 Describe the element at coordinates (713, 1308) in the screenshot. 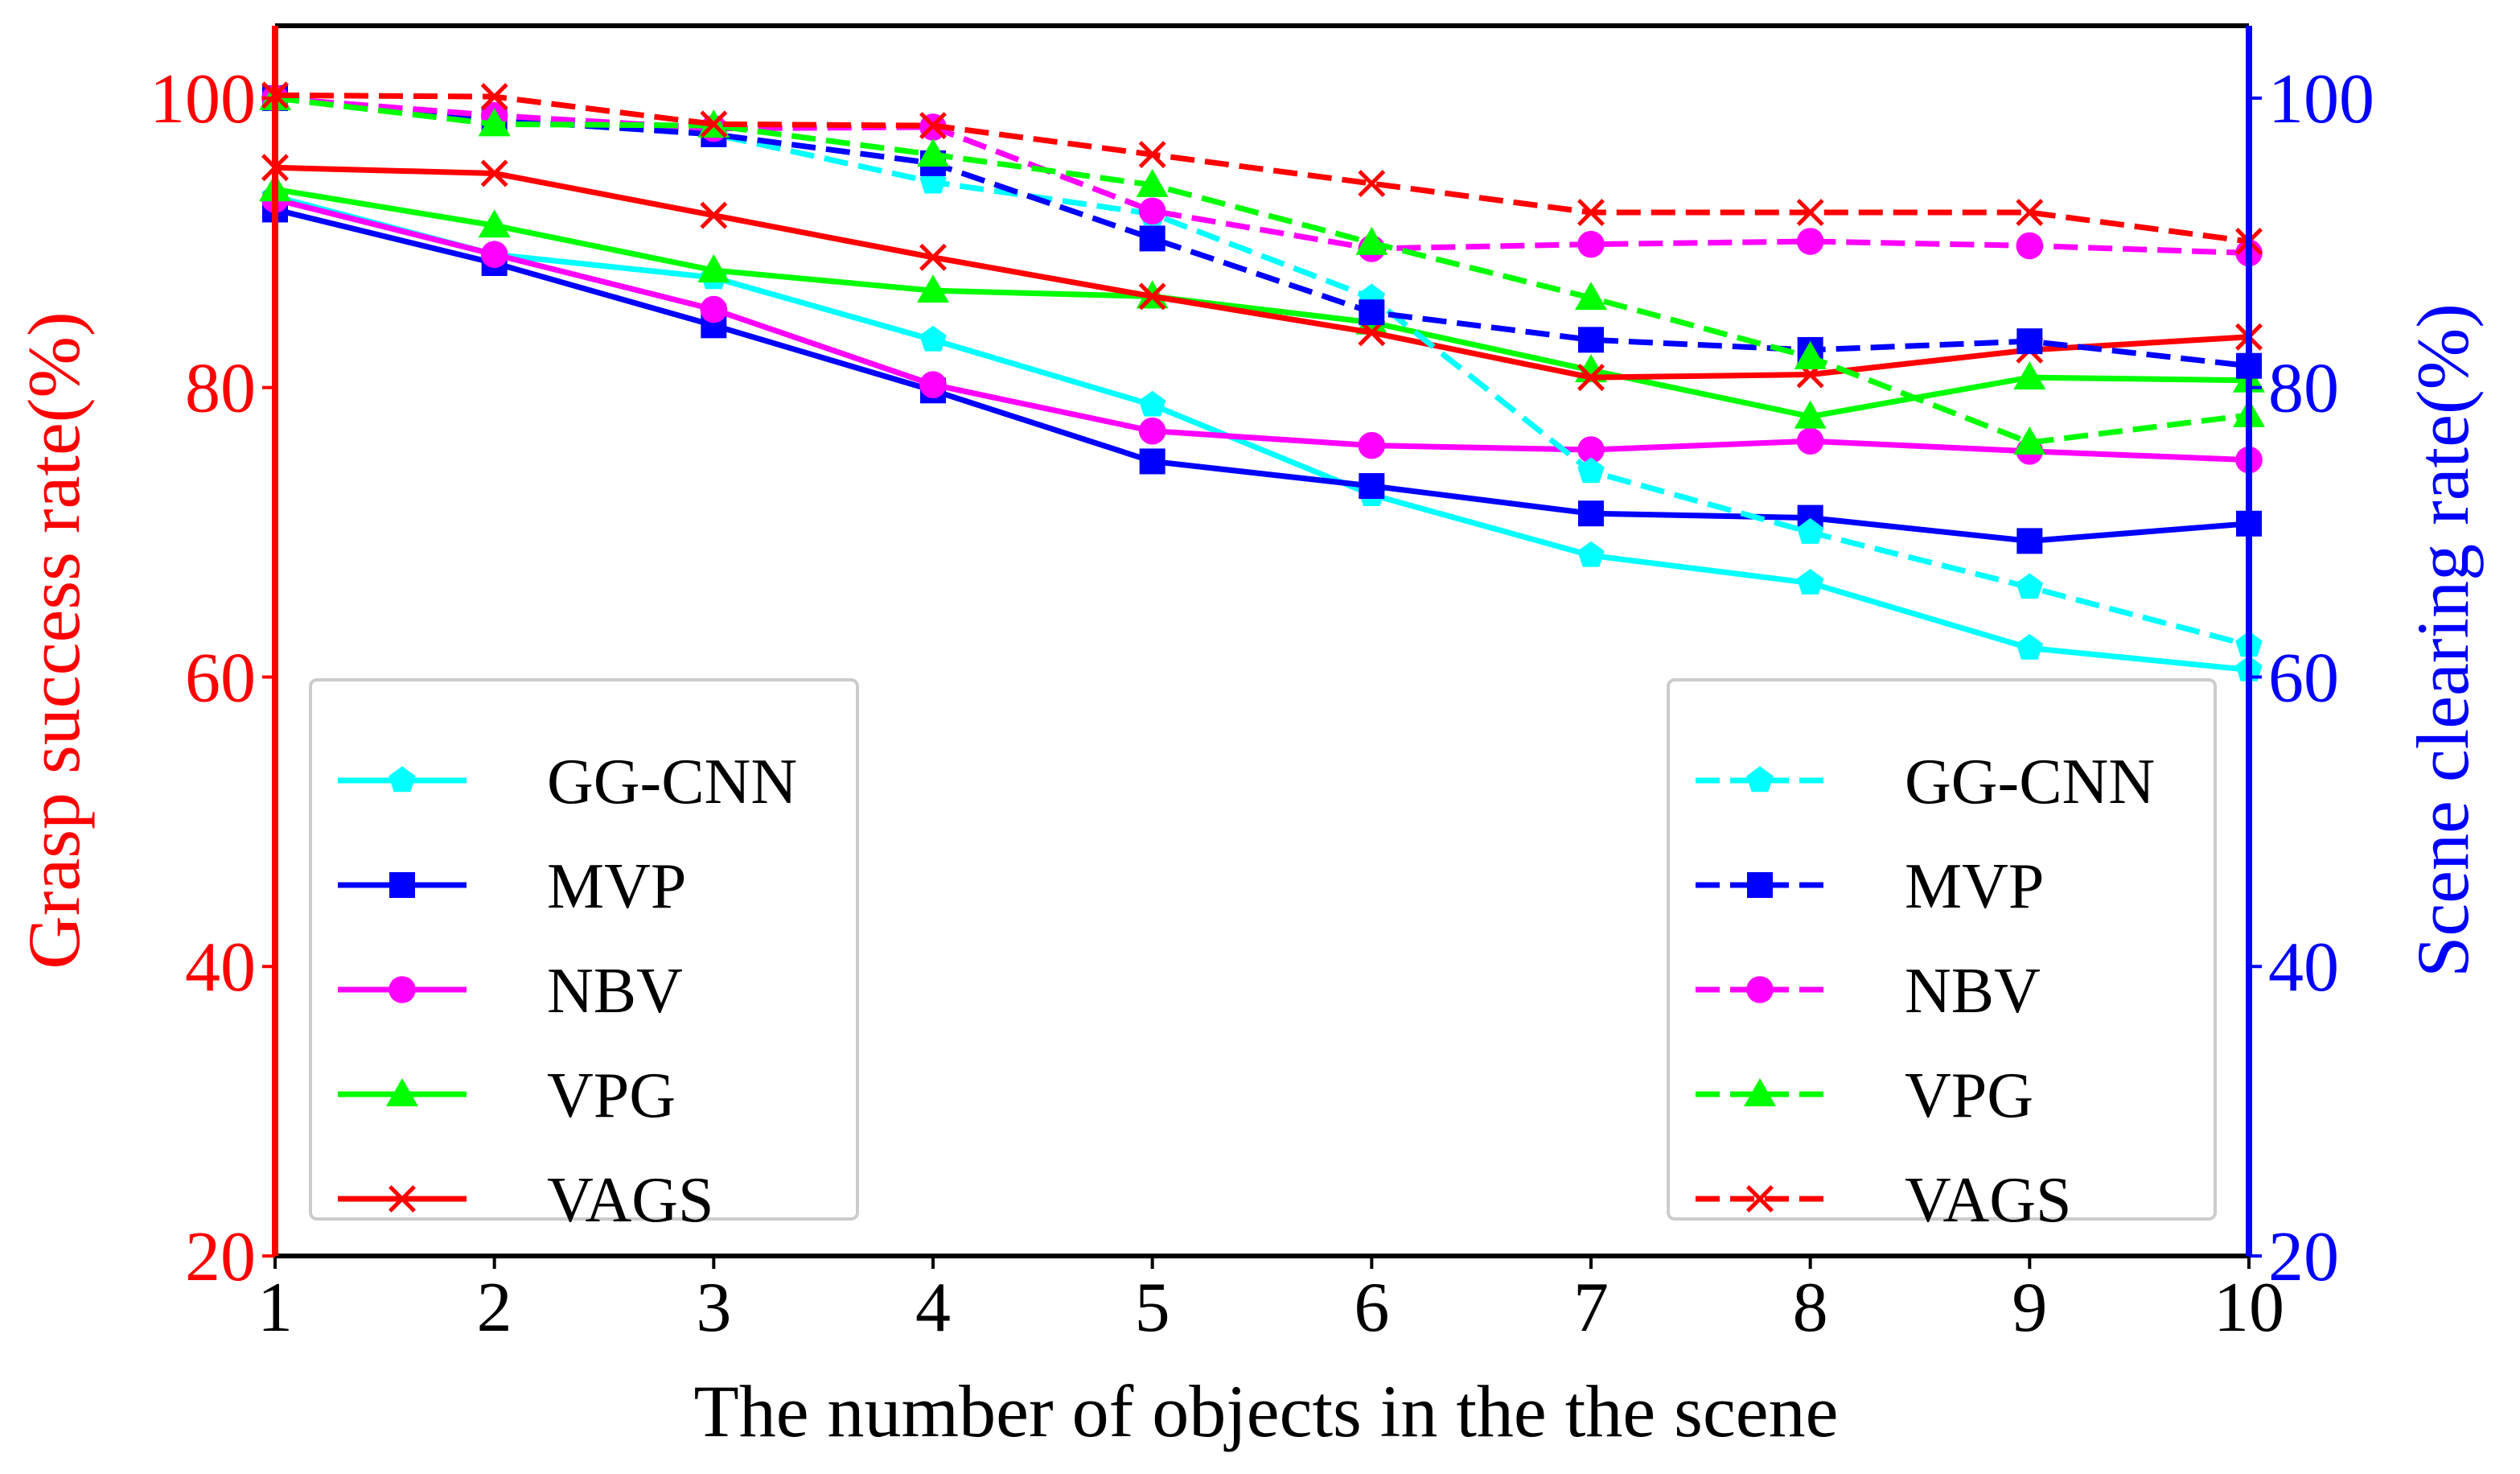

I see `x-tick-label-3: 3` at that location.